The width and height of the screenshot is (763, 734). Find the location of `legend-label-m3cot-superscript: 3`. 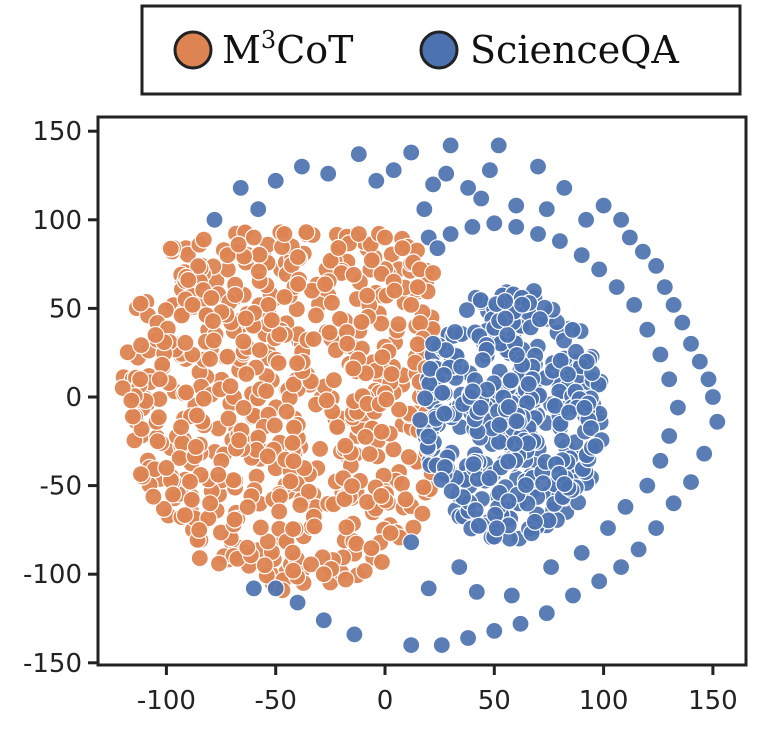

legend-label-m3cot-superscript: 3 is located at coordinates (268, 40).